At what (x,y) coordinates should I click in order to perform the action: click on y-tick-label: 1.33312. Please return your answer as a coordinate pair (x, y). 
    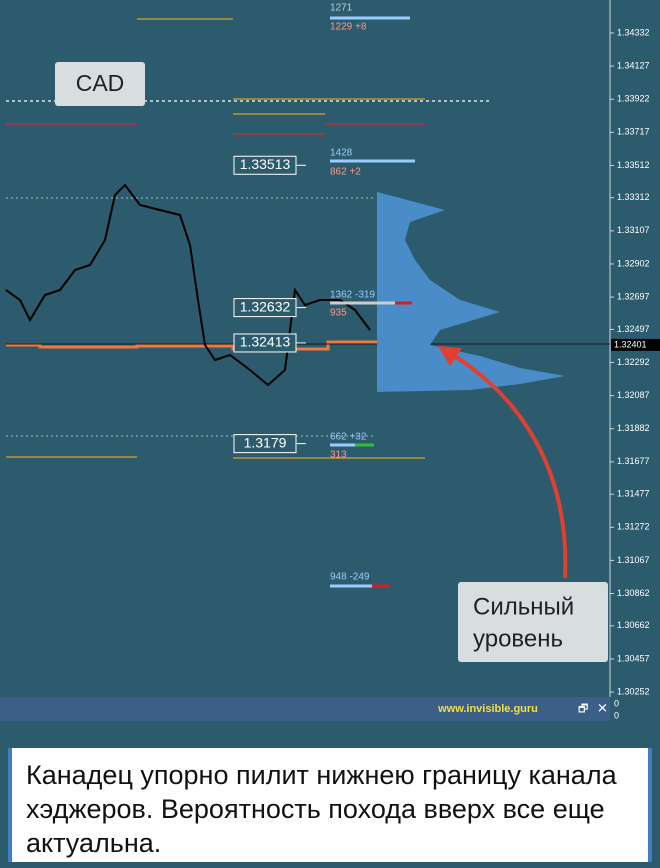
    Looking at the image, I should click on (633, 197).